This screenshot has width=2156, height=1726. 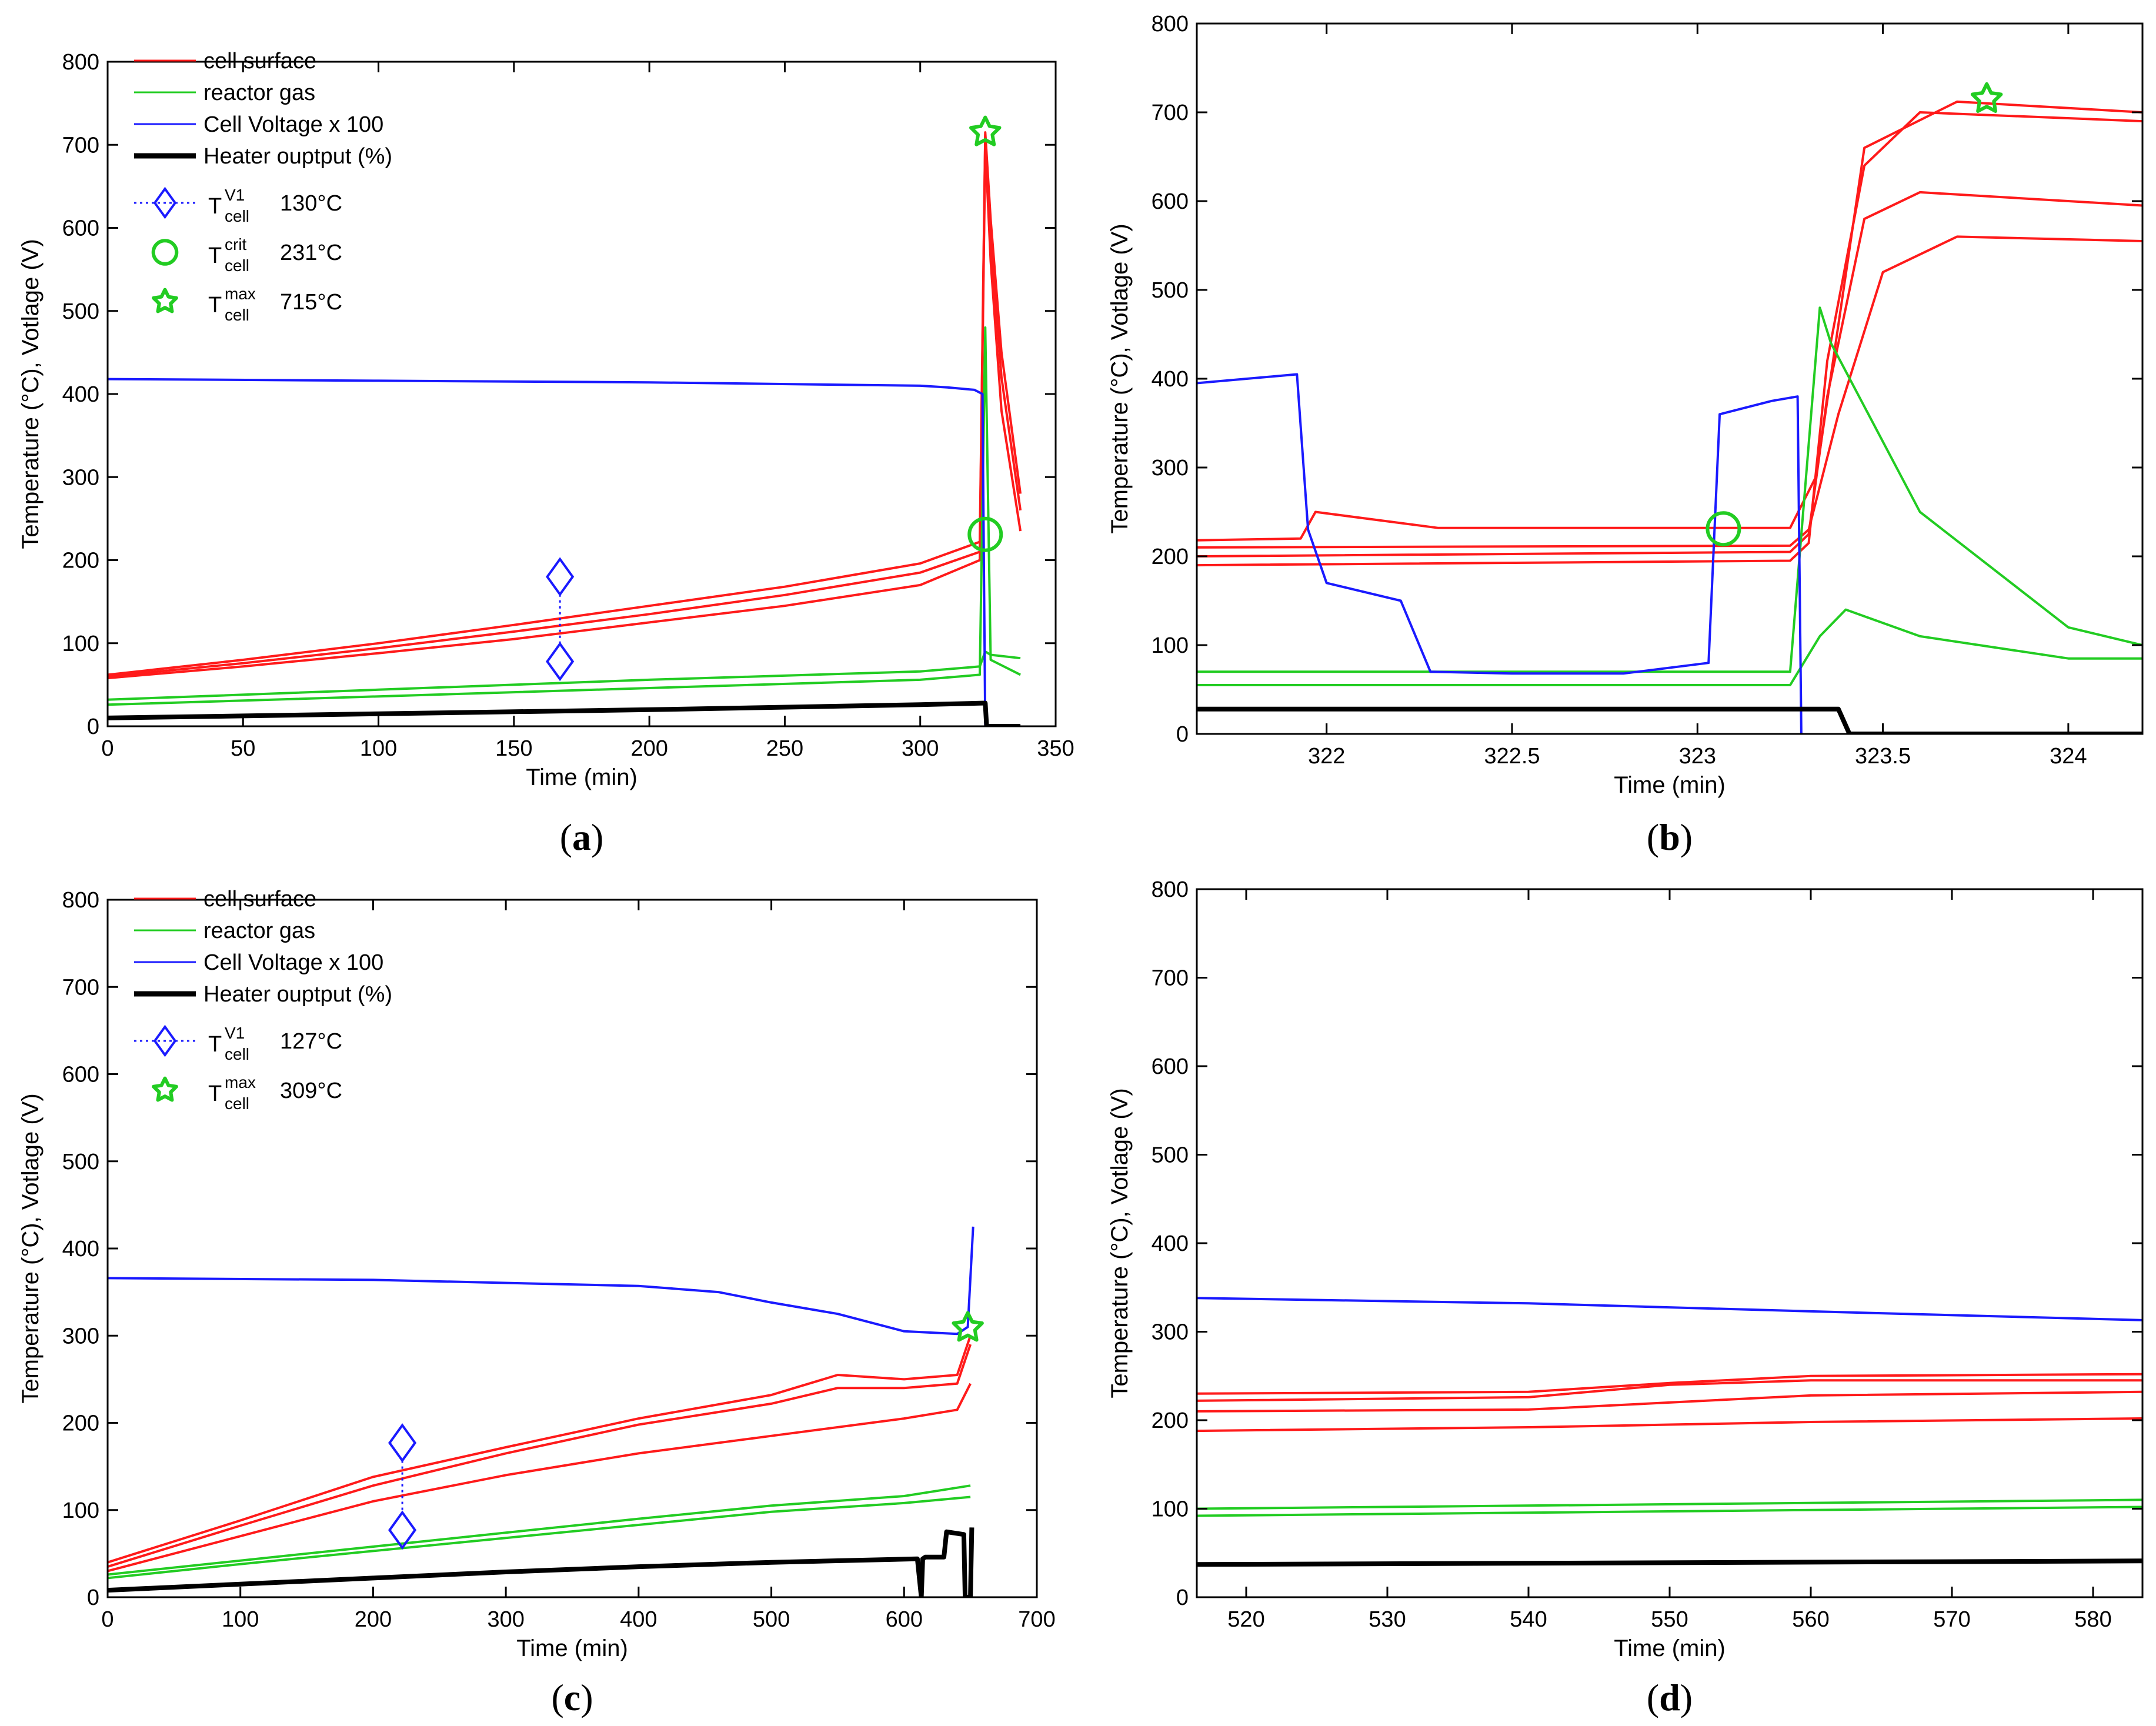 I want to click on panel-label: (c), so click(x=572, y=1697).